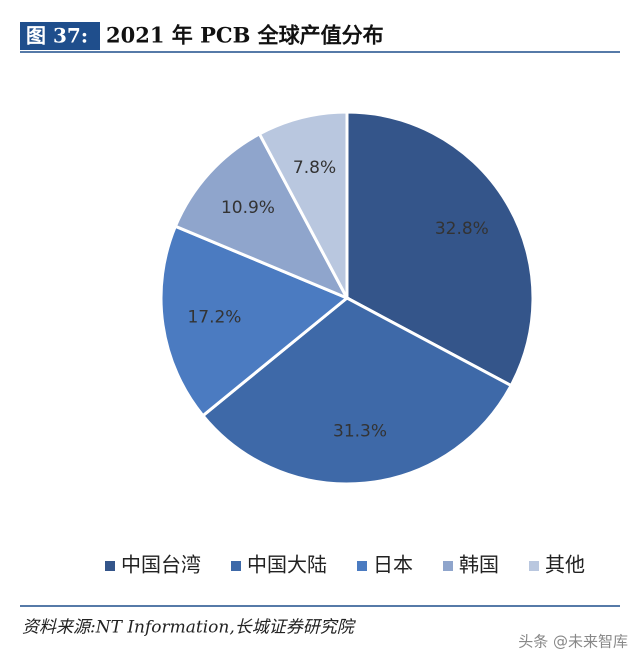 The height and width of the screenshot is (664, 640). I want to click on watermark: 头条 @未来智库, so click(573, 642).